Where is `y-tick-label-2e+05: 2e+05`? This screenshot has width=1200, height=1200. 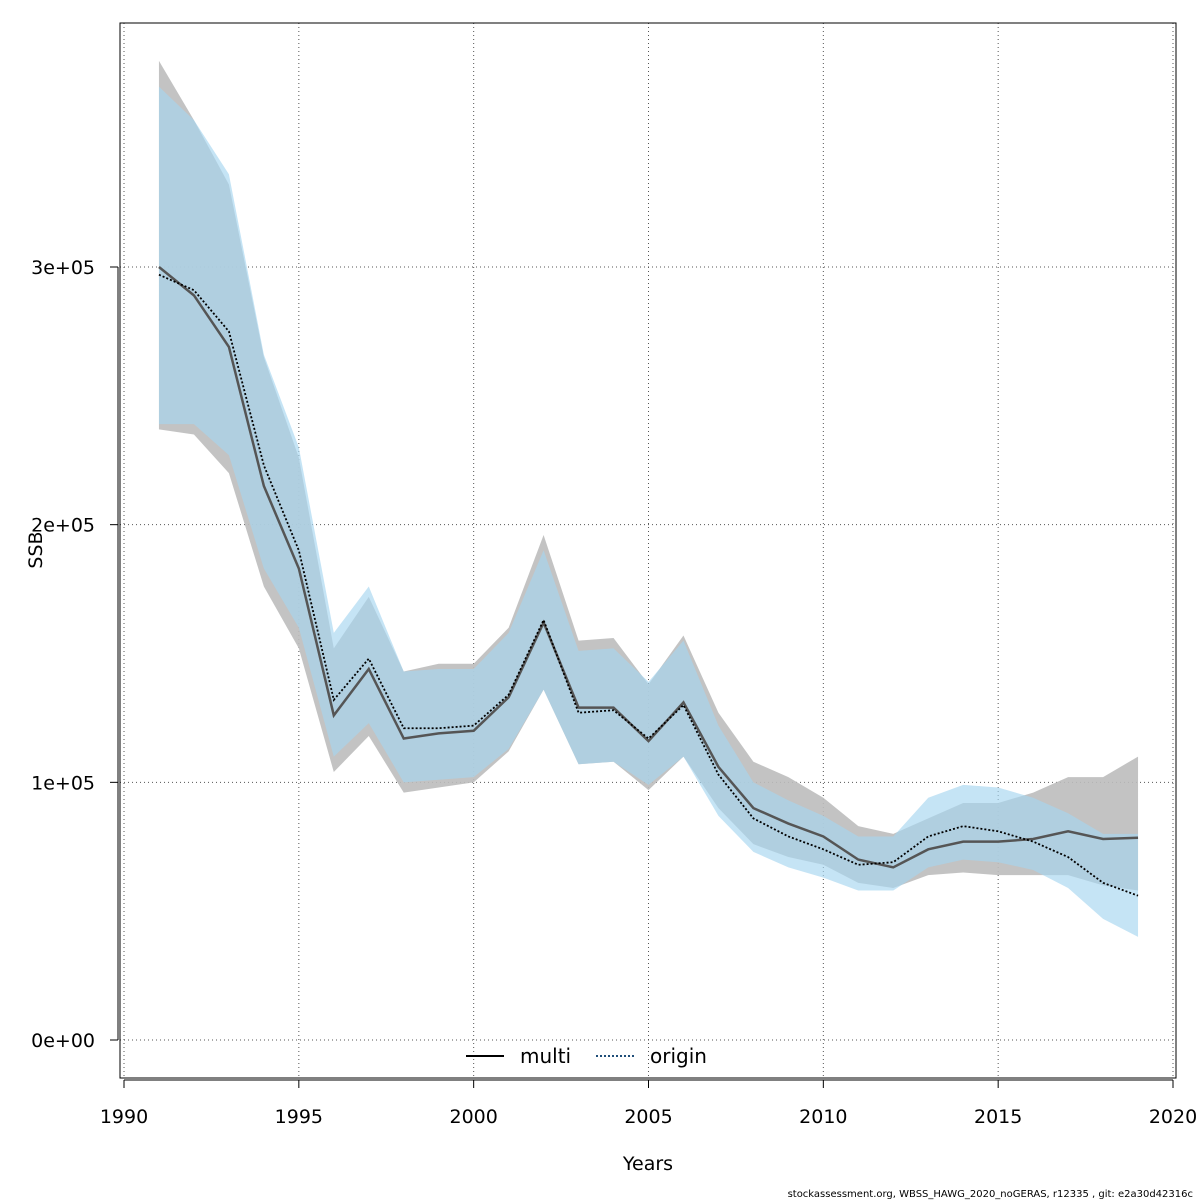 y-tick-label-2e+05: 2e+05 is located at coordinates (63, 526).